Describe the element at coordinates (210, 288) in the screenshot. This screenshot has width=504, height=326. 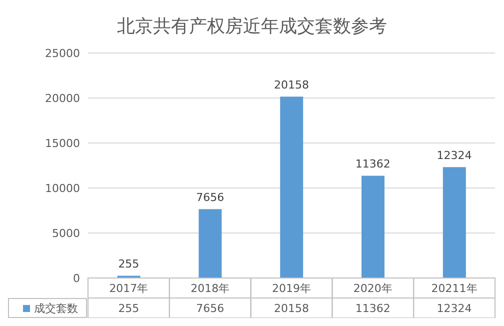
I see `x-tick-label: 2018年` at that location.